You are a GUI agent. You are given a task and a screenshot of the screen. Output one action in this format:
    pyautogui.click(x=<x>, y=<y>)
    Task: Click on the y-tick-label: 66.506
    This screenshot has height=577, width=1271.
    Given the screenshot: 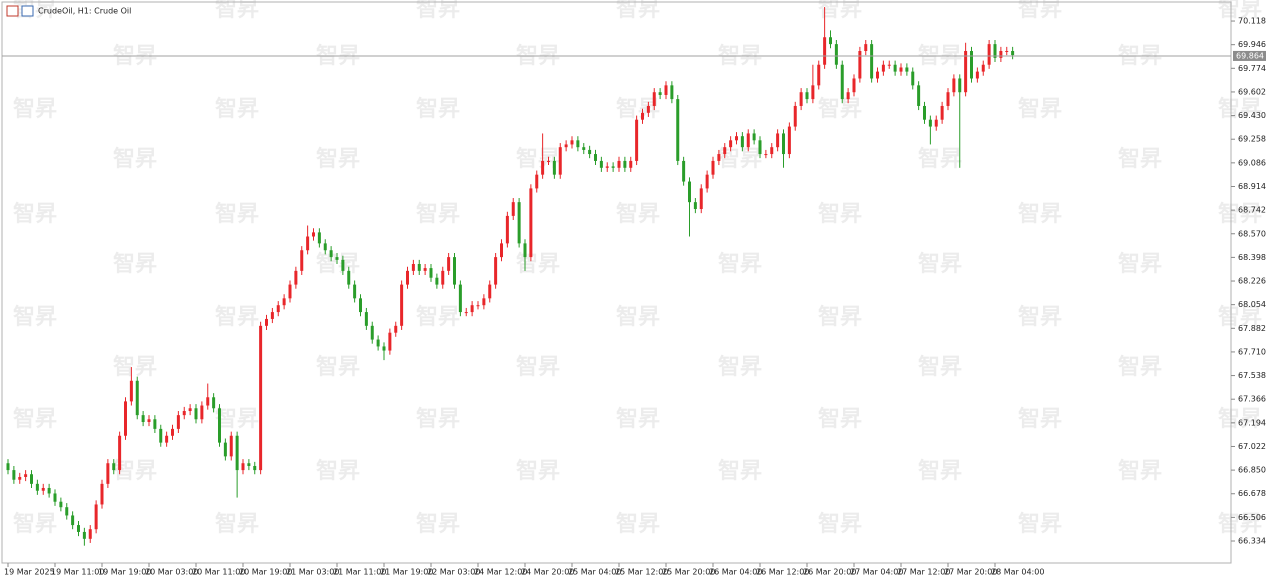 What is the action you would take?
    pyautogui.click(x=1252, y=517)
    